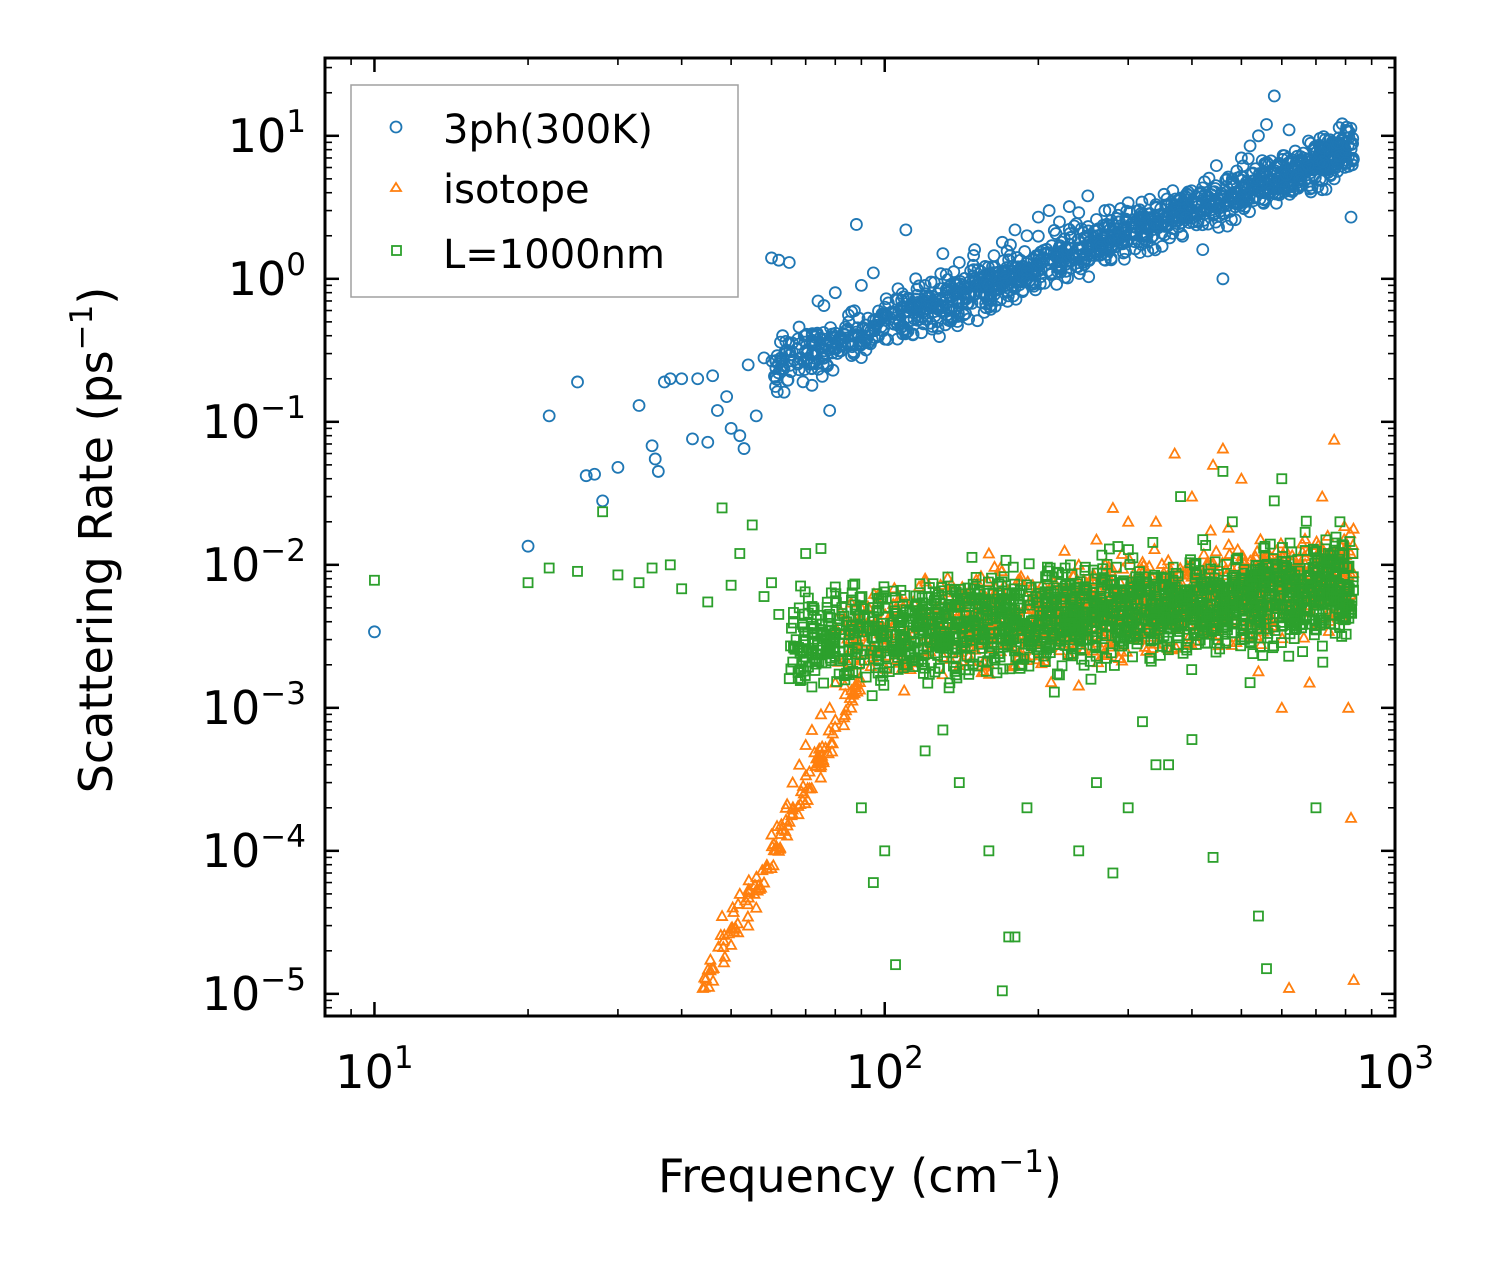 The height and width of the screenshot is (1265, 1502). Describe the element at coordinates (254, 419) in the screenshot. I see `y-tick-label: 10⁻¹` at that location.